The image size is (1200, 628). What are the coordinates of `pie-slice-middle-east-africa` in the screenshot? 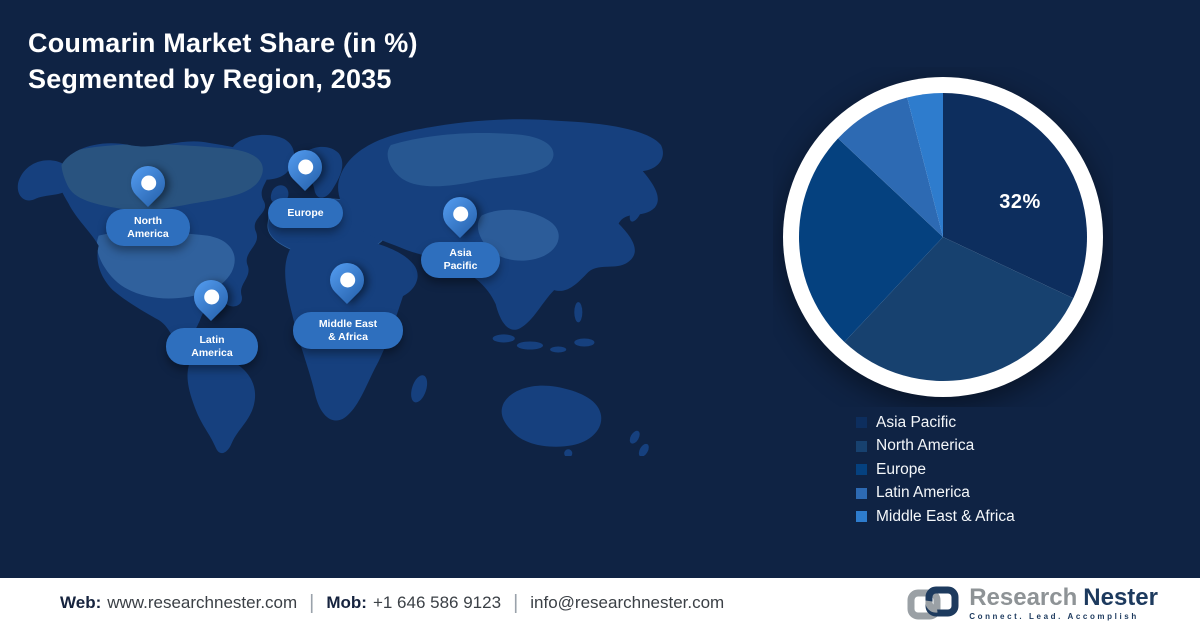 It's located at (925, 165).